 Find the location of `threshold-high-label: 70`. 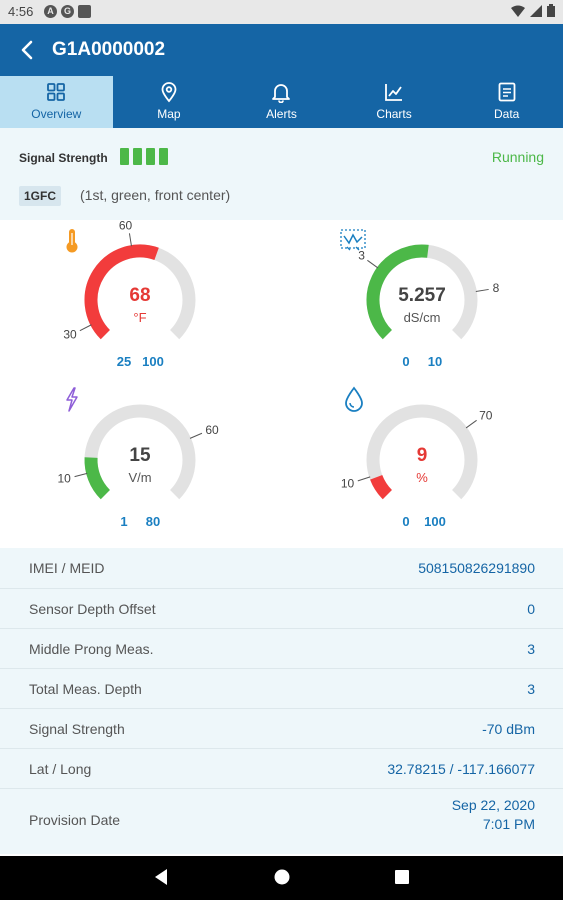

threshold-high-label: 70 is located at coordinates (486, 416).